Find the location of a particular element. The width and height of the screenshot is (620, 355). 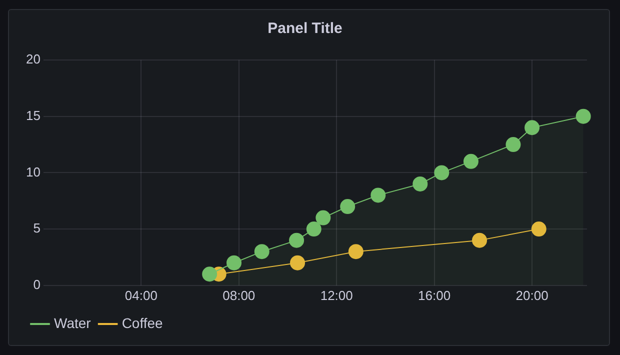

legend-label: Water is located at coordinates (73, 322).